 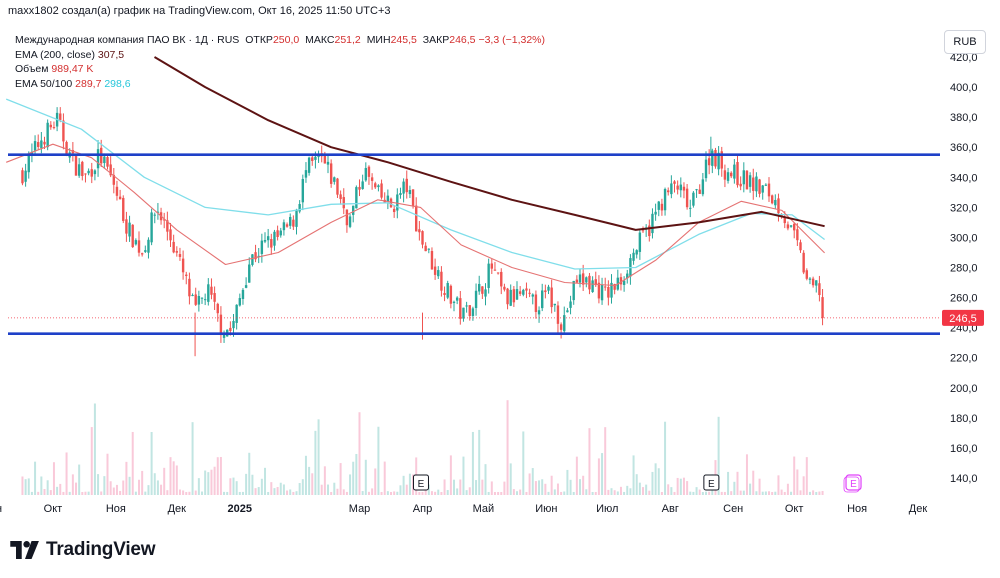 What do you see at coordinates (259, 40) in the screenshot?
I see `open-label: ОТКР` at bounding box center [259, 40].